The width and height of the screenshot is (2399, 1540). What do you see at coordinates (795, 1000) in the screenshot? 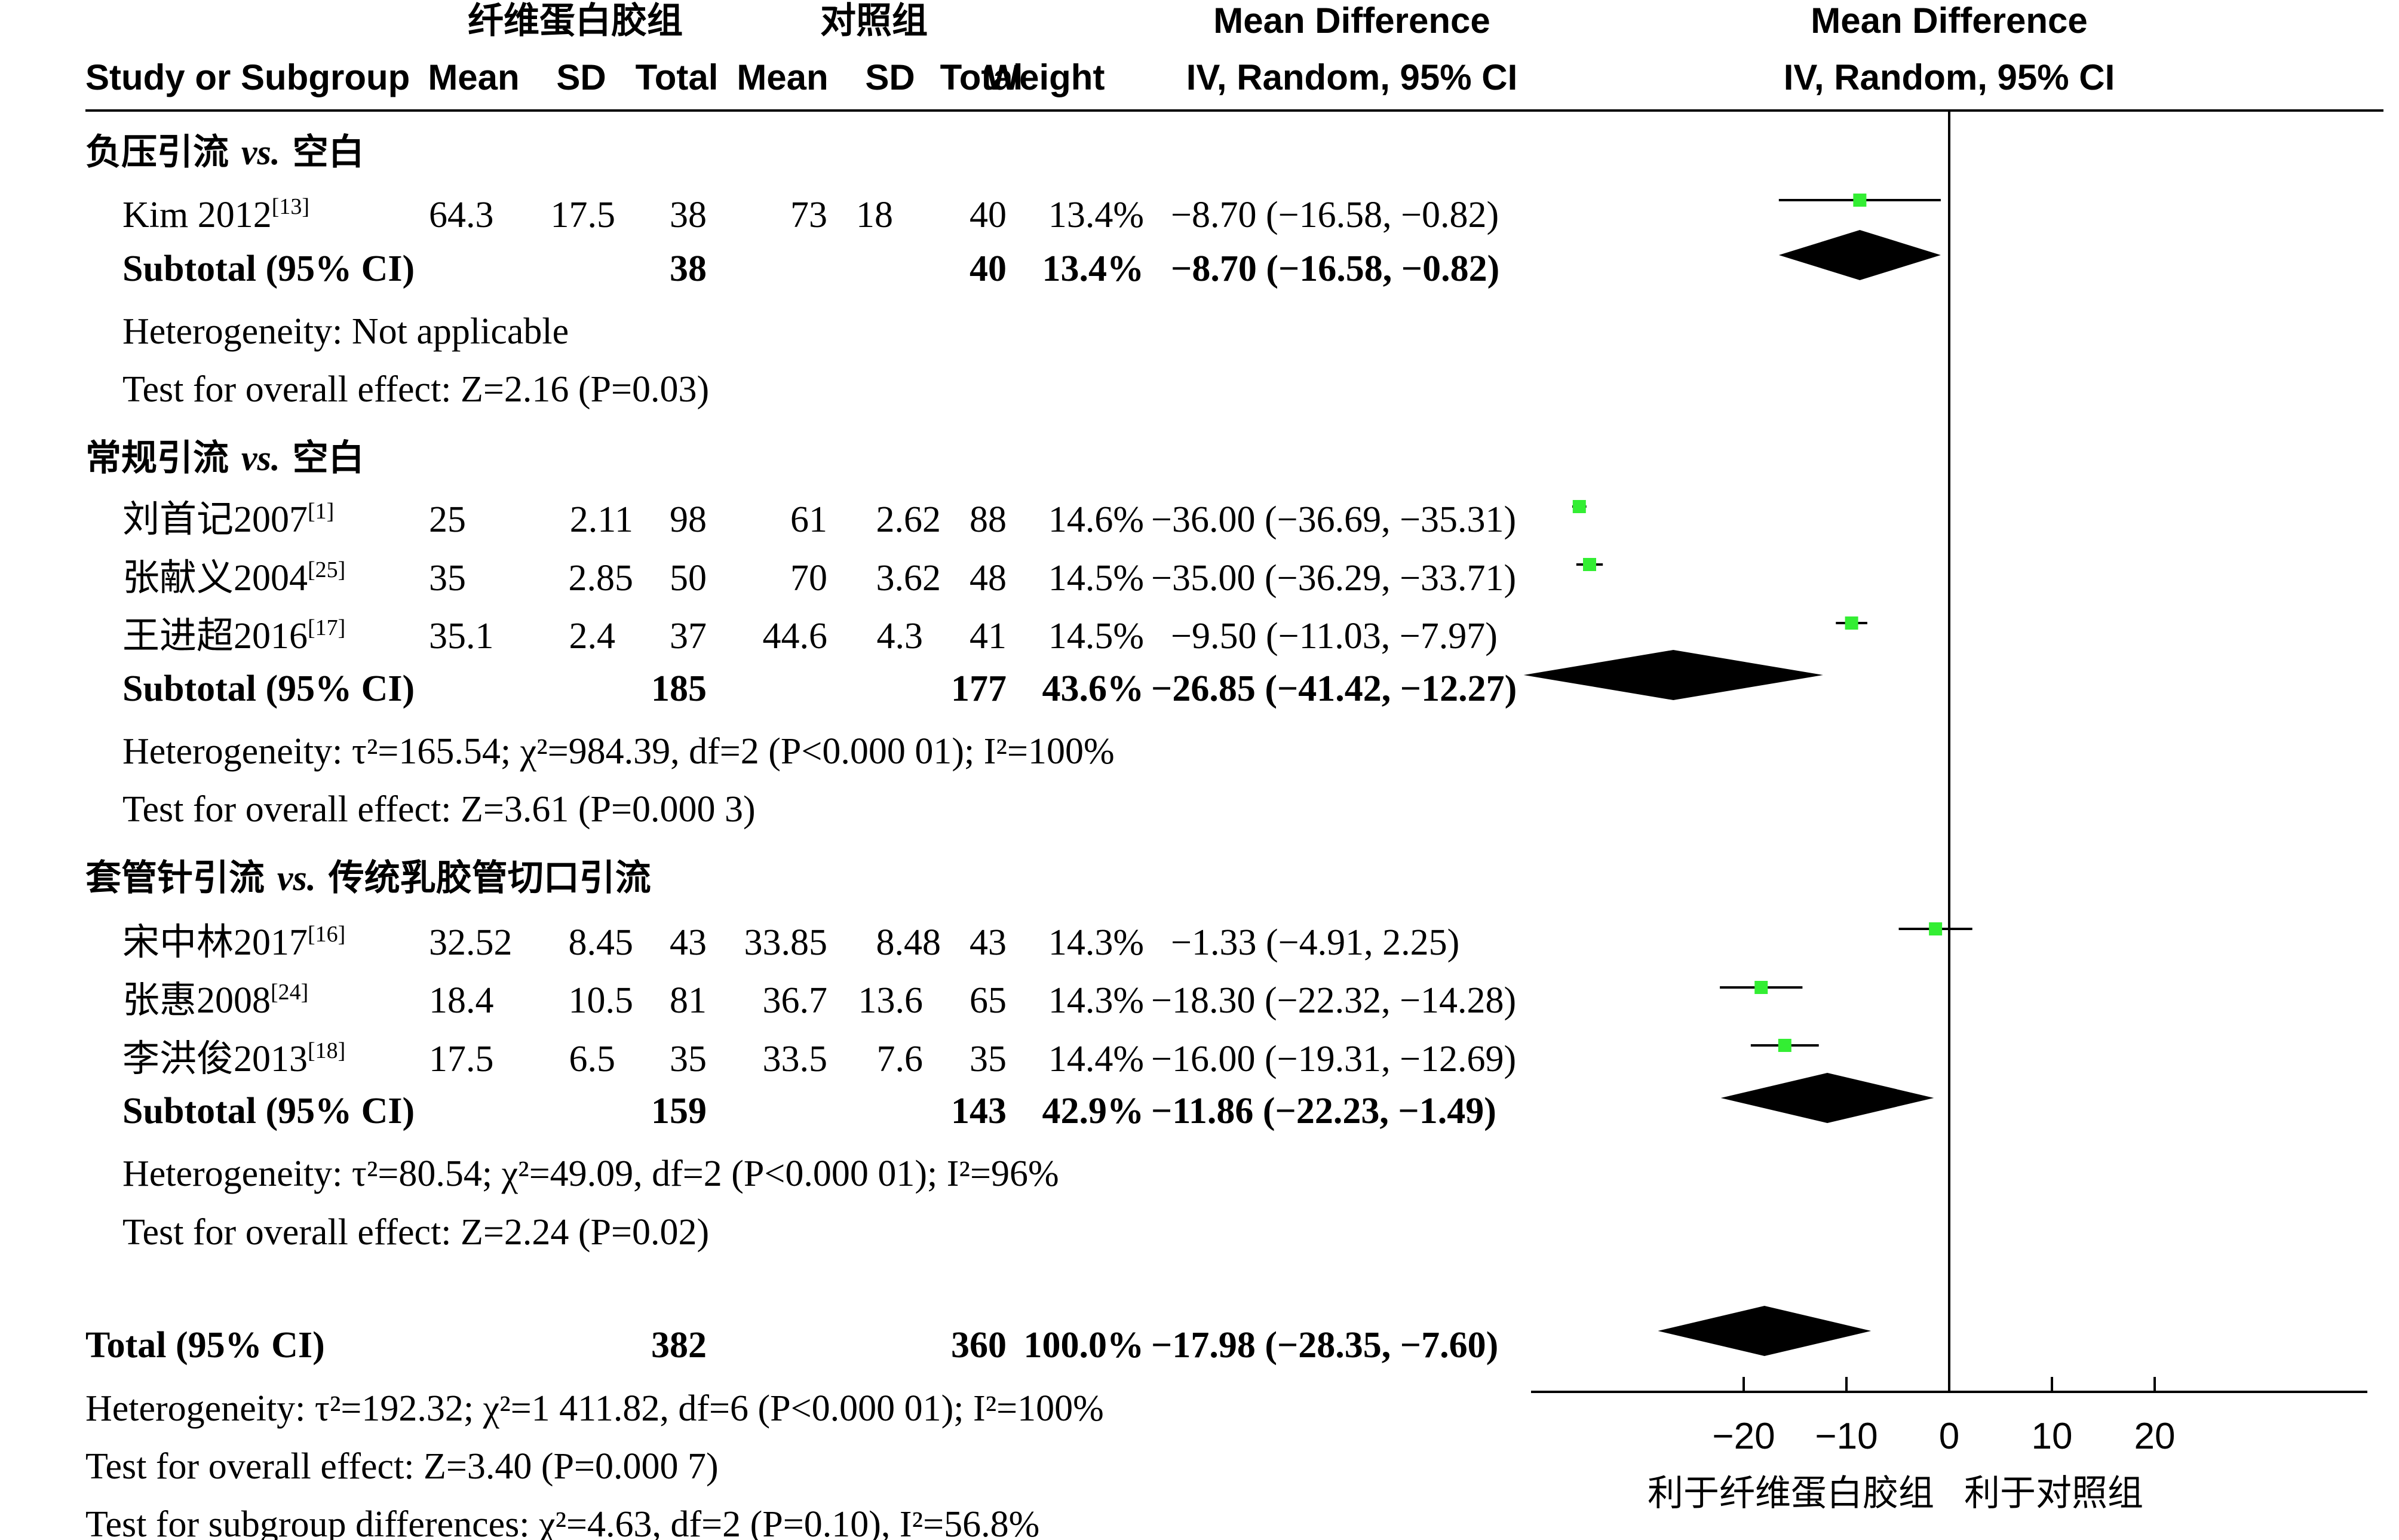
I see `svg-text: 36.7` at bounding box center [795, 1000].